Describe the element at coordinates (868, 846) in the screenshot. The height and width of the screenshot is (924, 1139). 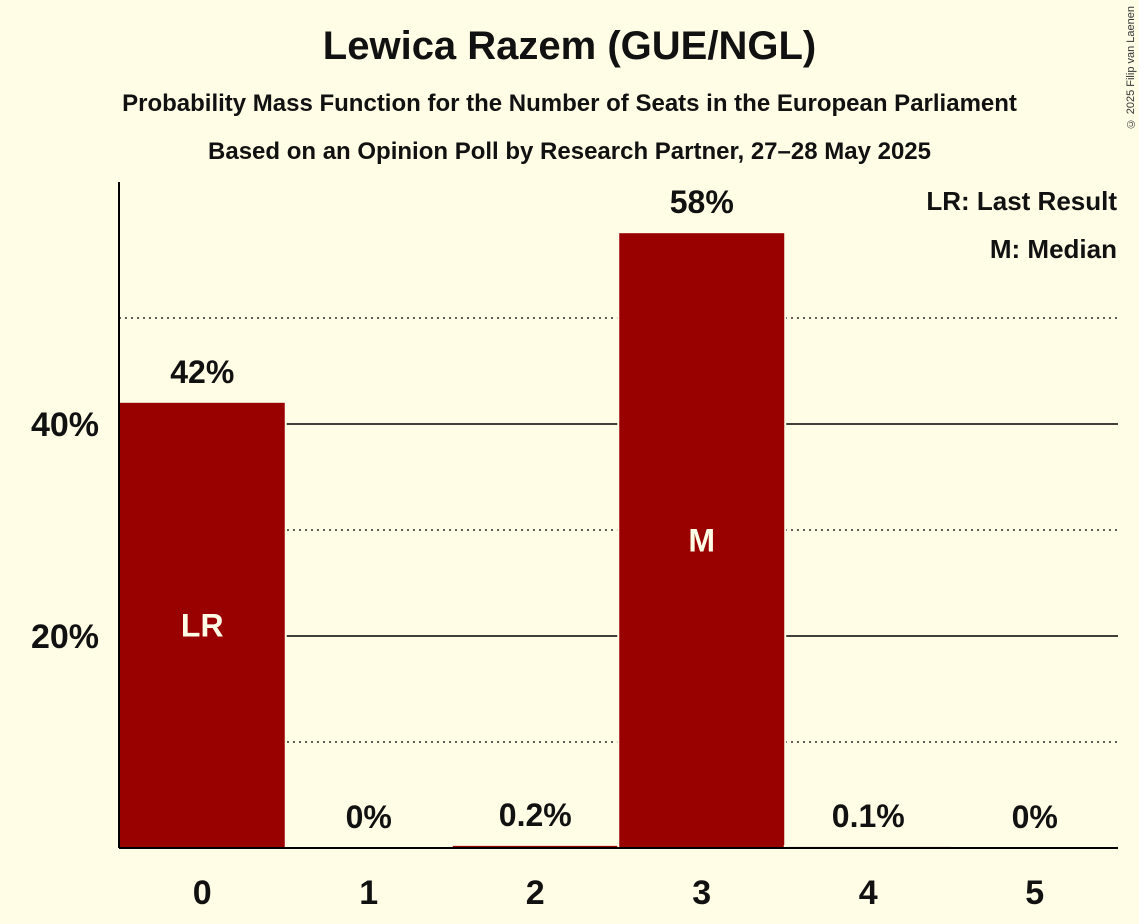
I see `bar-gap` at that location.